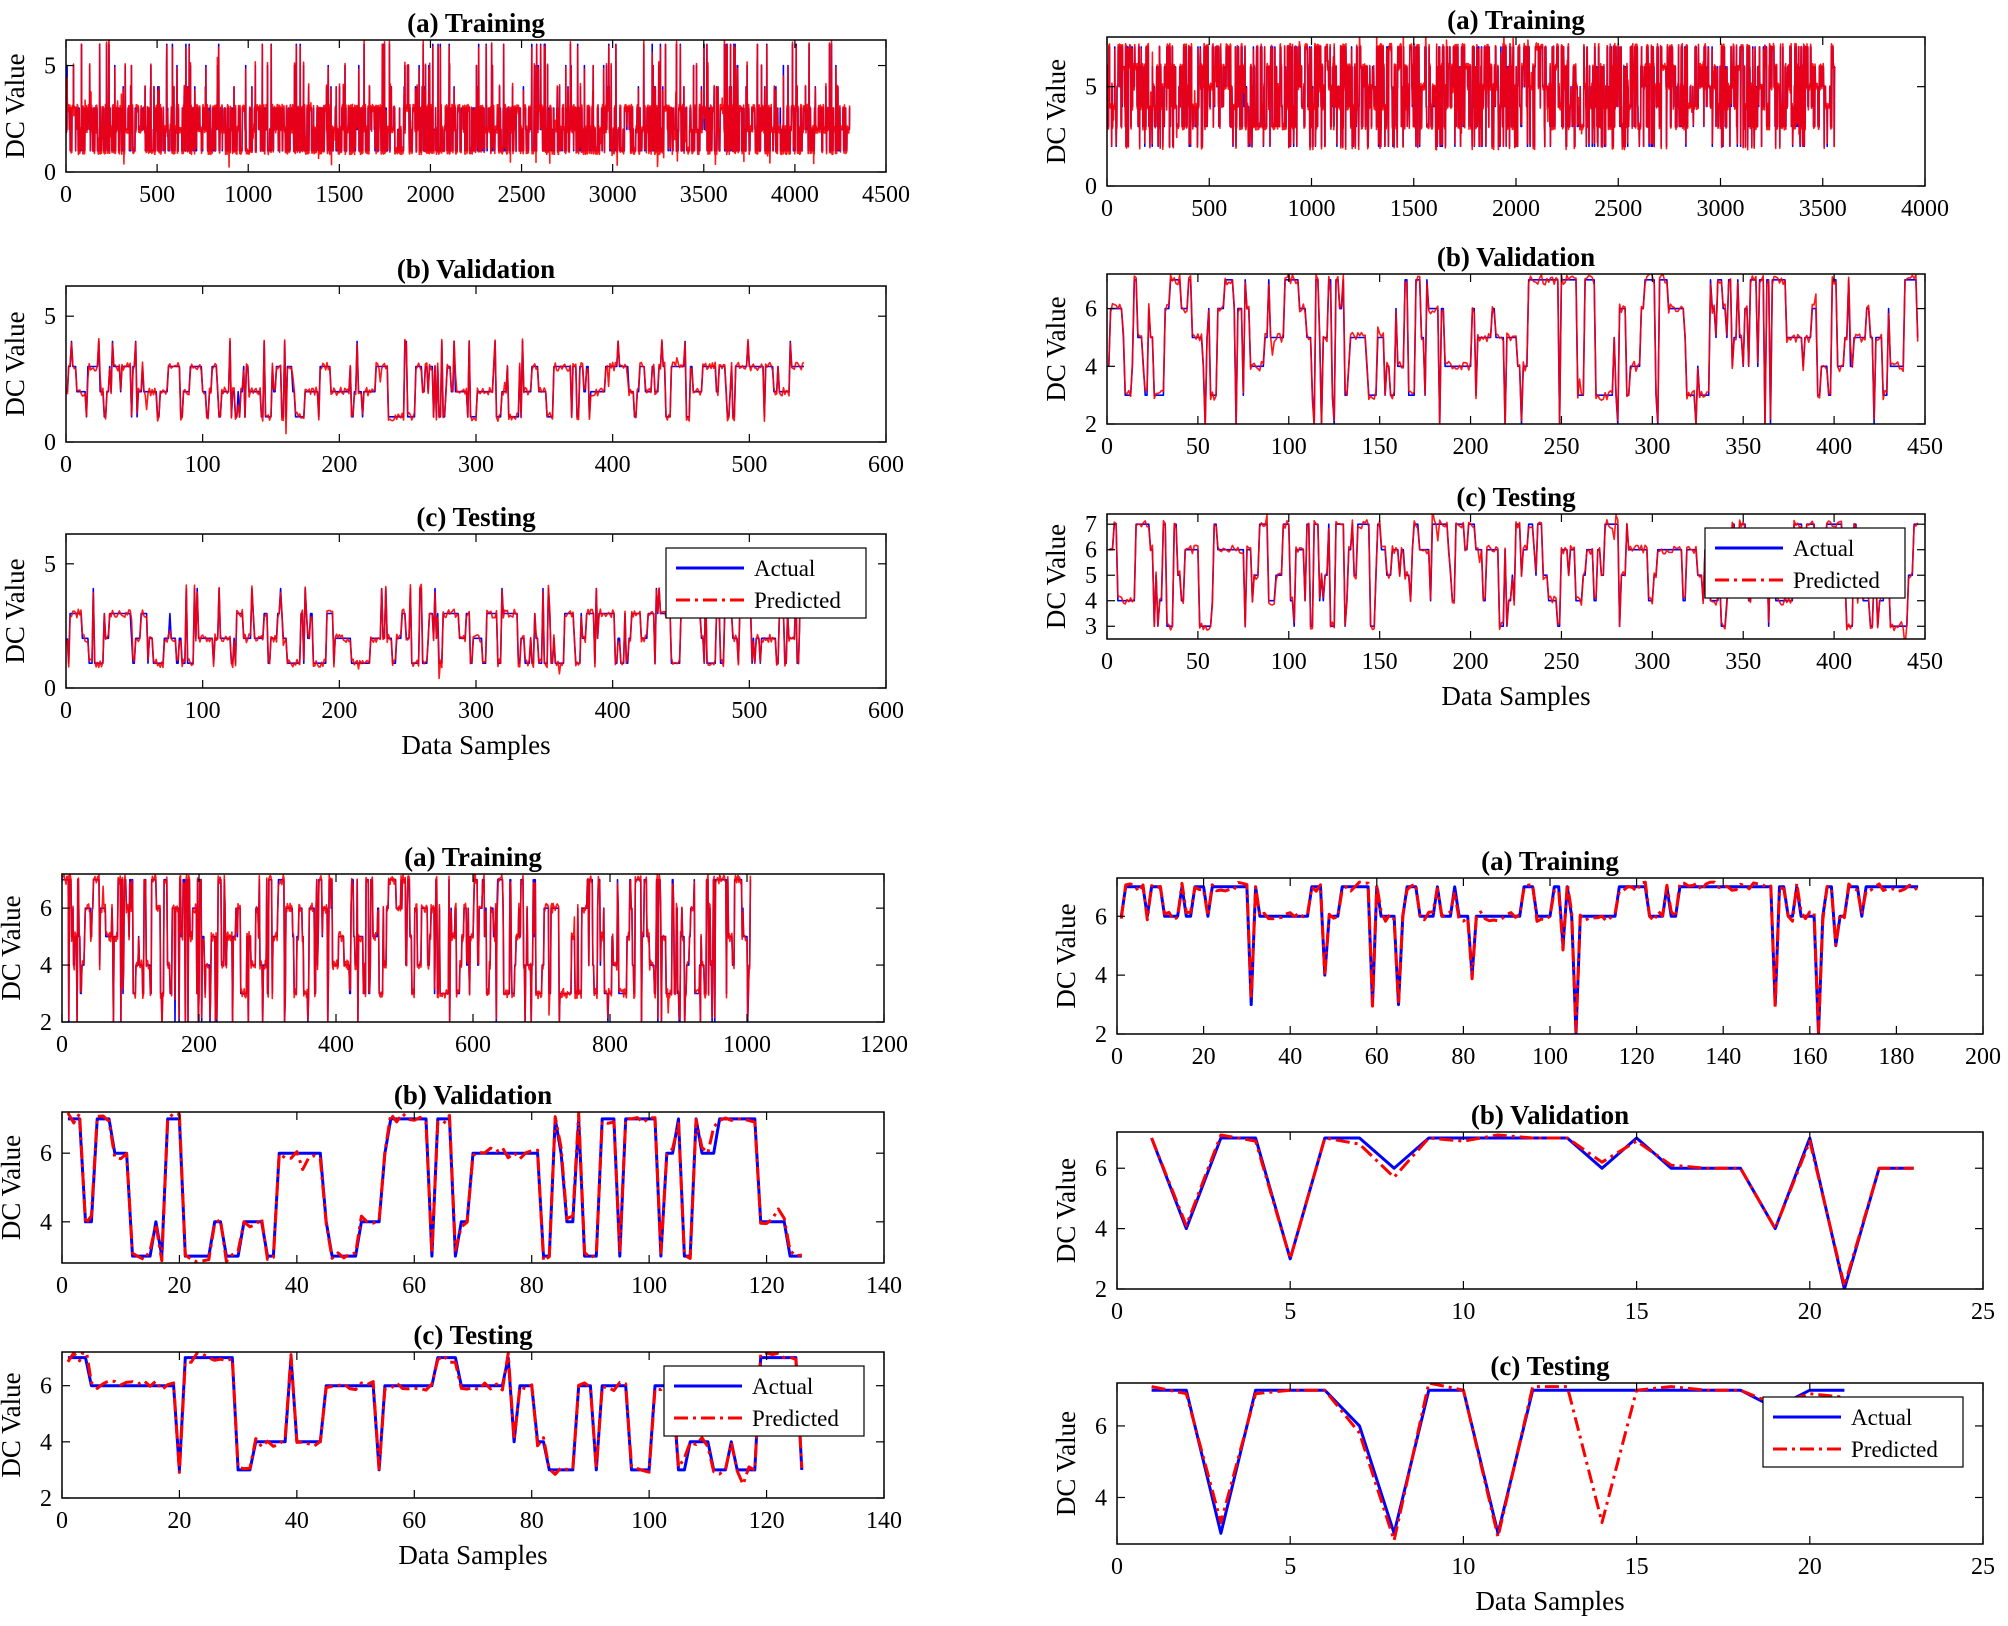 Image resolution: width=2008 pixels, height=1626 pixels. I want to click on subplot-title: (a) Training, so click(473, 857).